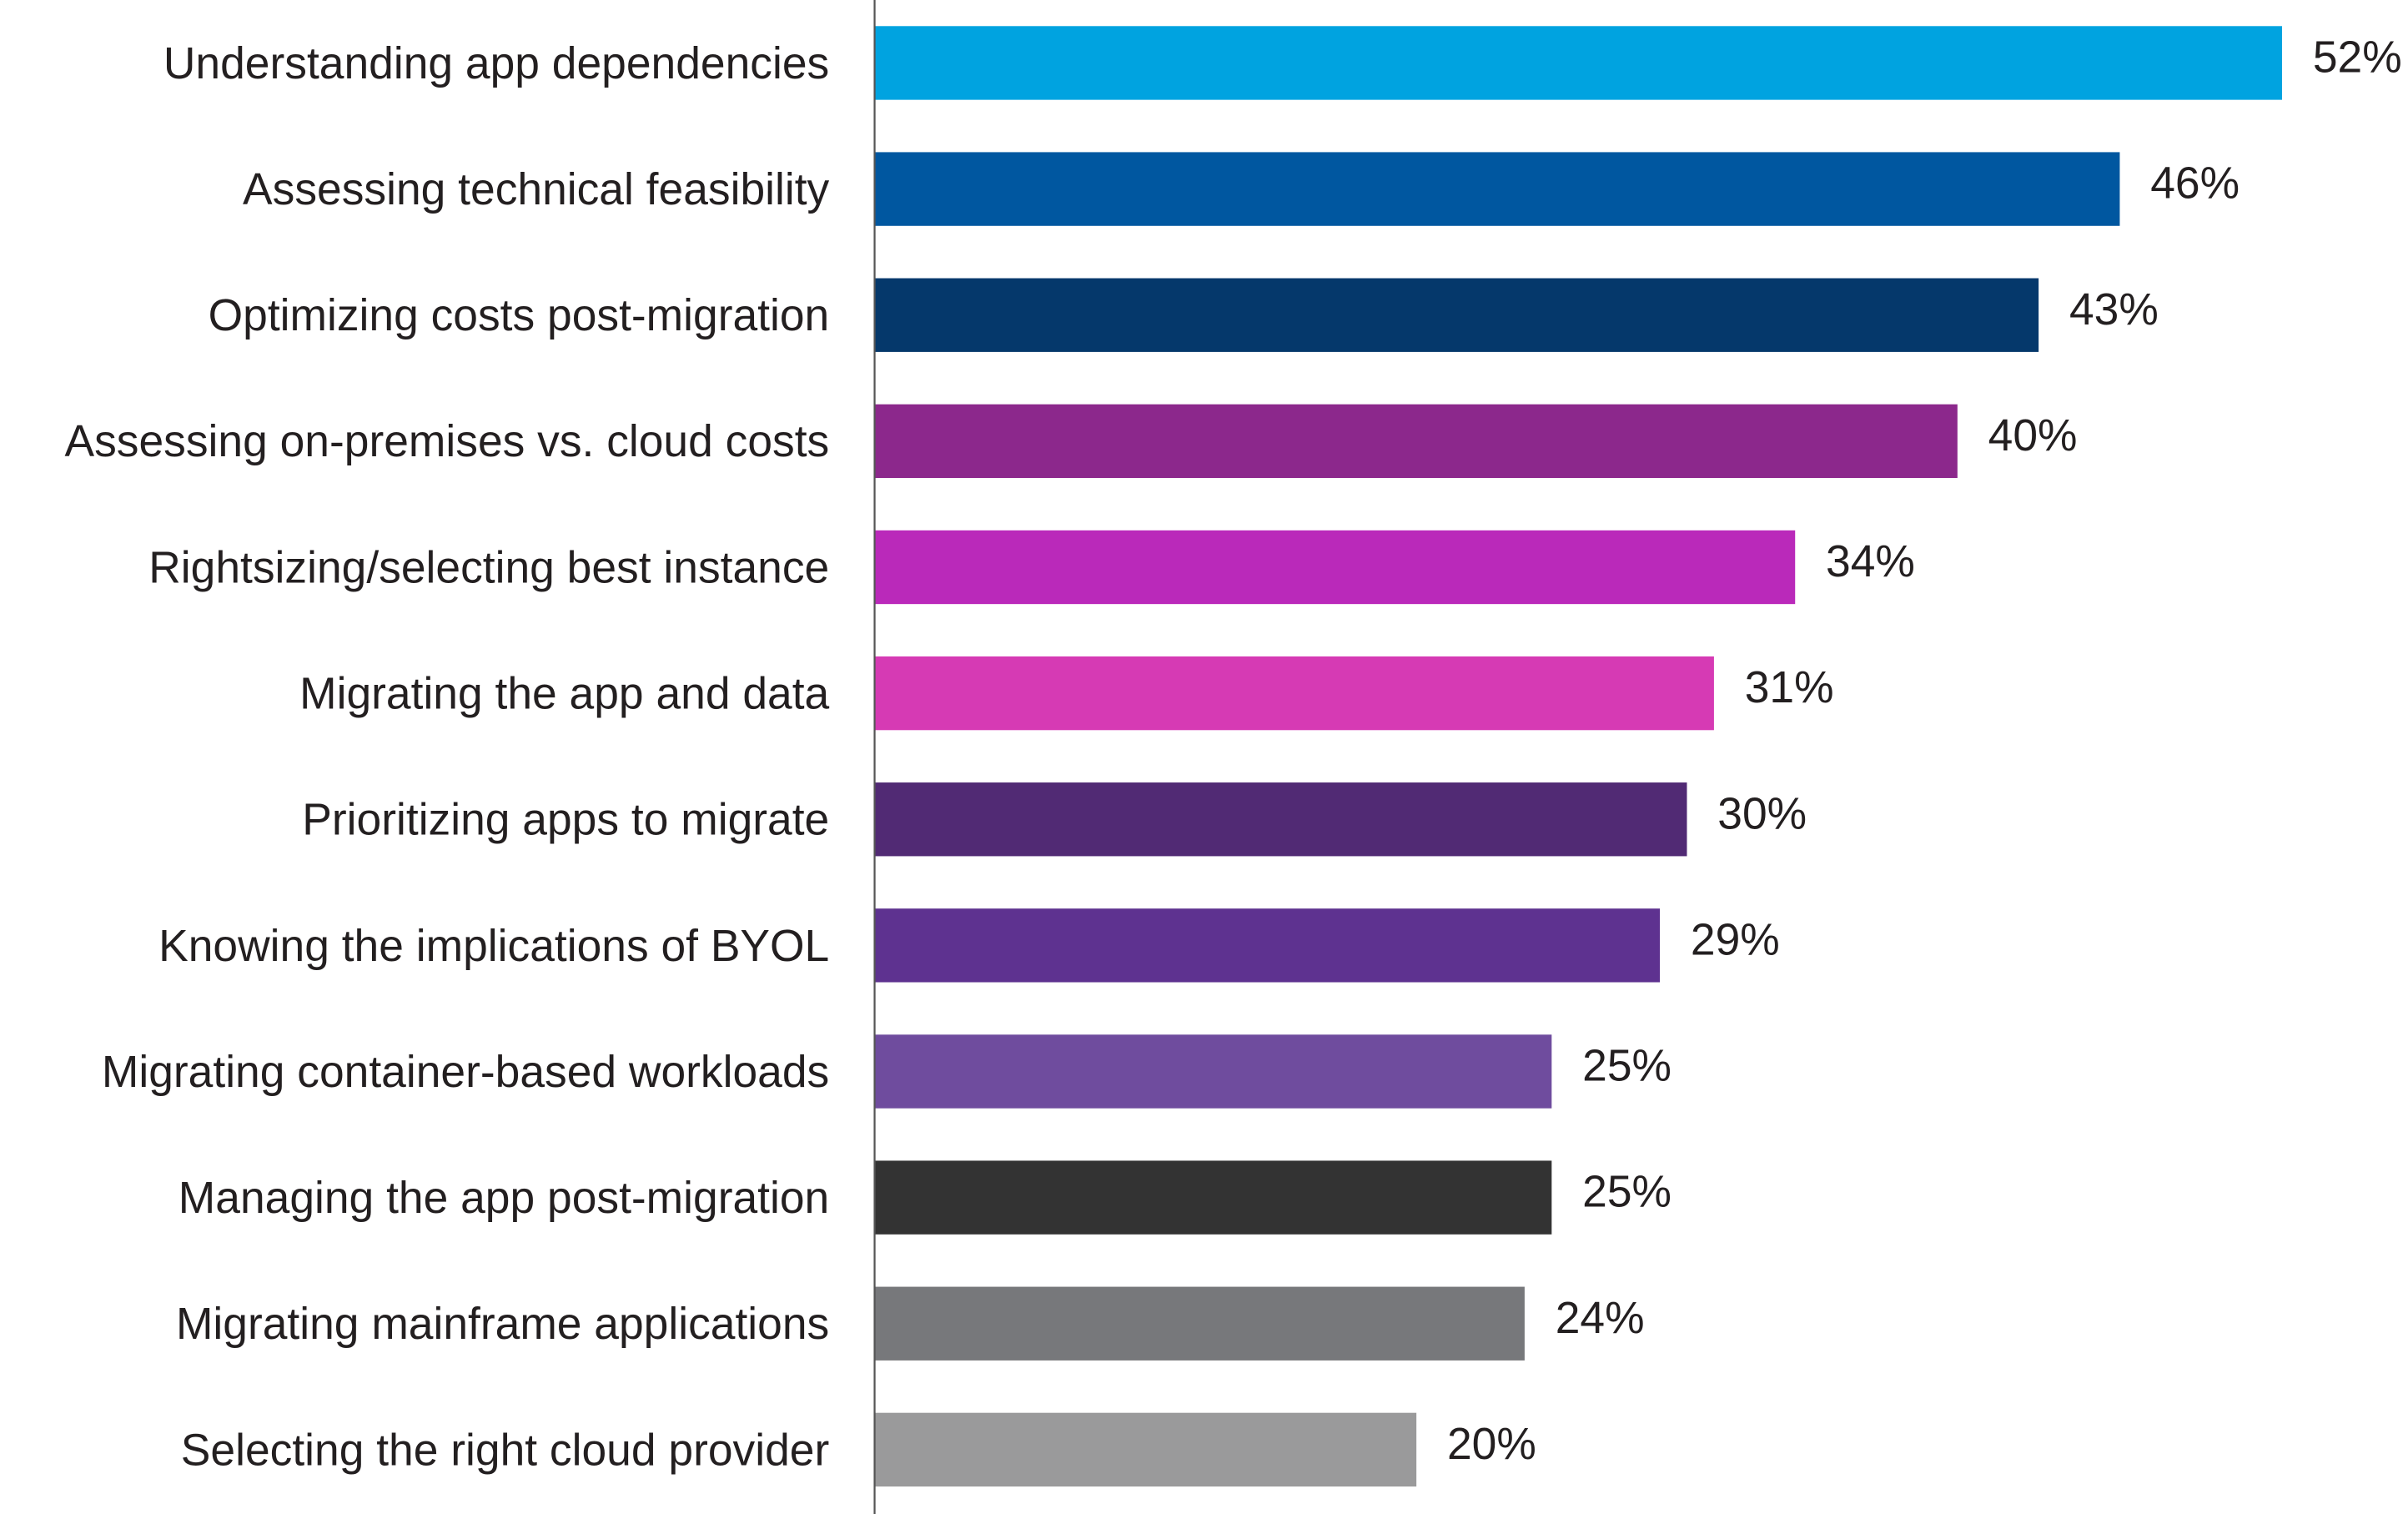 The image size is (2408, 1514). What do you see at coordinates (505, 1450) in the screenshot?
I see `category-label: Selecting the right cloud provider` at bounding box center [505, 1450].